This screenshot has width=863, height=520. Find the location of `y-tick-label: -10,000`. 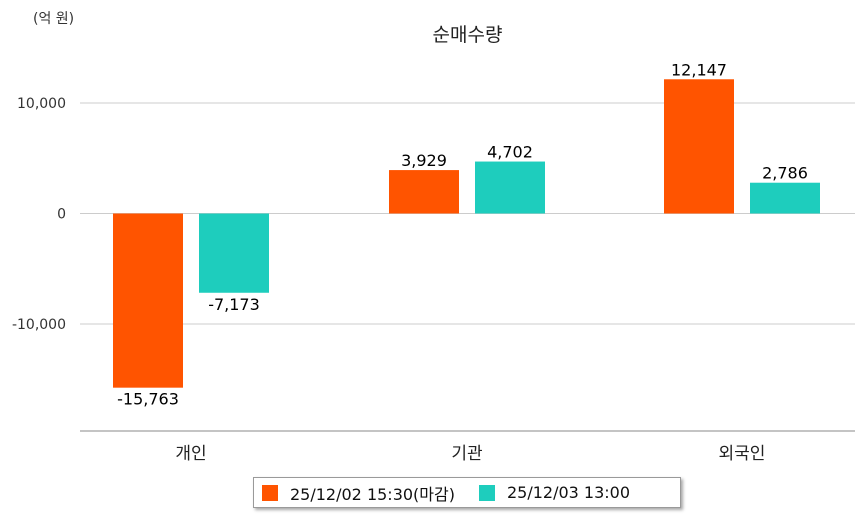

y-tick-label: -10,000 is located at coordinates (39, 325).